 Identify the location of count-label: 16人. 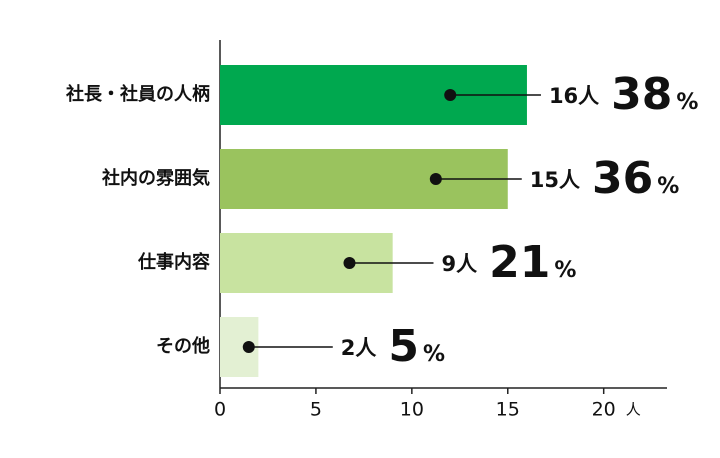
(574, 96).